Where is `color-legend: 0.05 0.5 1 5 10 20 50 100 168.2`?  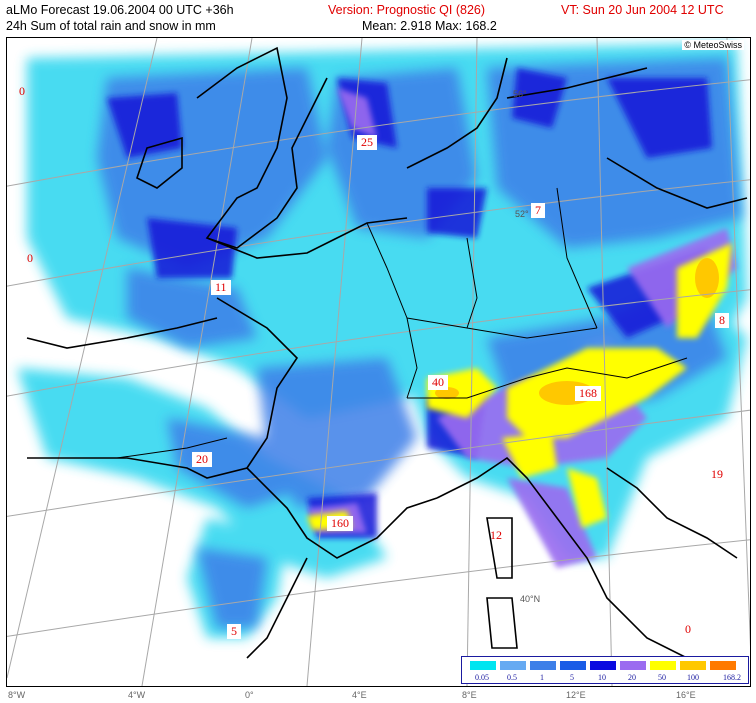 color-legend: 0.05 0.5 1 5 10 20 50 100 168.2 is located at coordinates (605, 670).